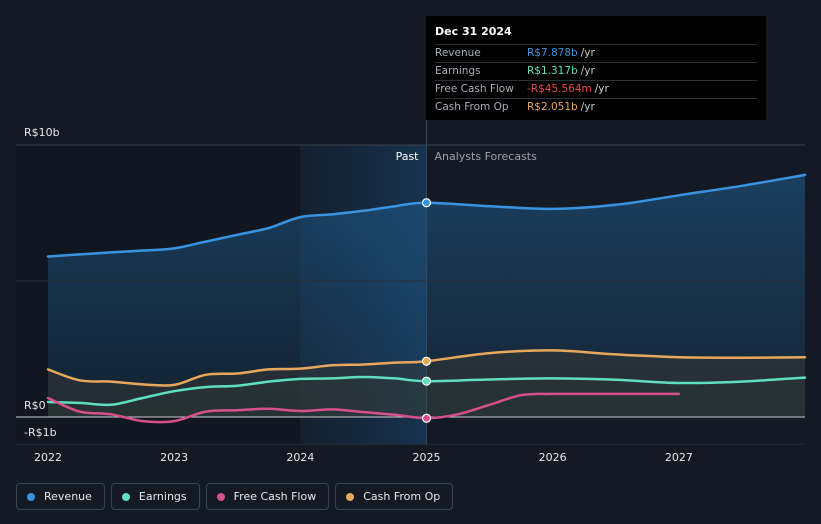  Describe the element at coordinates (48, 457) in the screenshot. I see `x-tick-label: 2022` at that location.